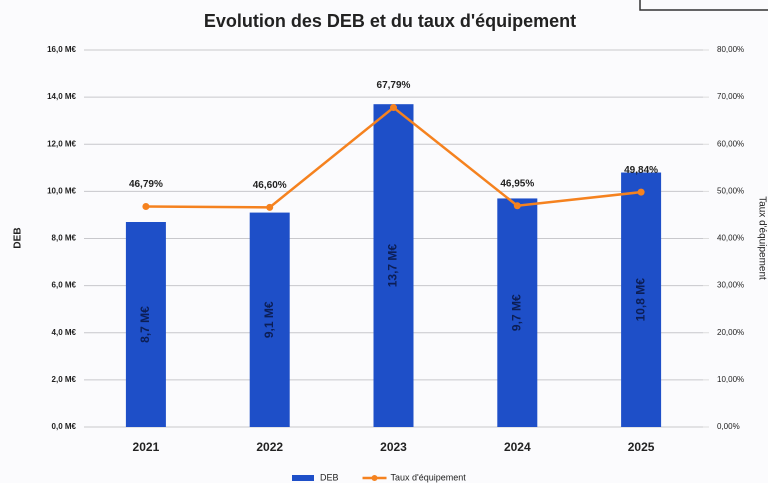 This screenshot has height=483, width=768. I want to click on bar-value-label: 9,7 M€, so click(516, 312).